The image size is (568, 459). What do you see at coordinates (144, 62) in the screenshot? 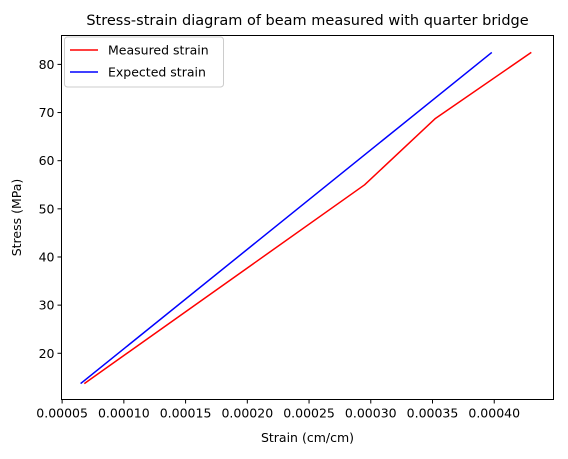
I see `legend: Measured strain Expected strain` at bounding box center [144, 62].